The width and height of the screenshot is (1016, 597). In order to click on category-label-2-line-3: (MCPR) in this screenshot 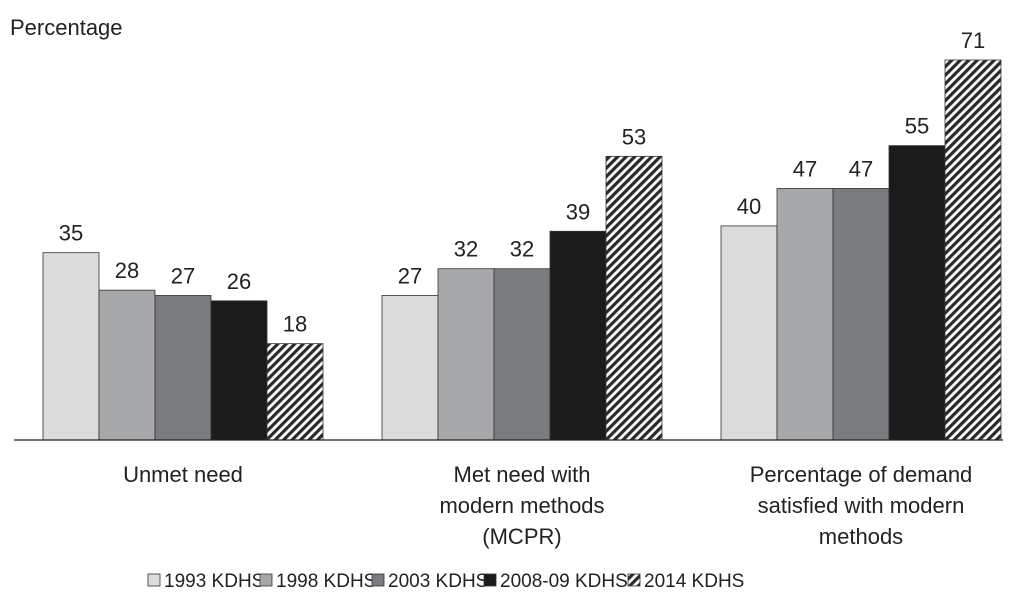, I will do `click(521, 536)`.